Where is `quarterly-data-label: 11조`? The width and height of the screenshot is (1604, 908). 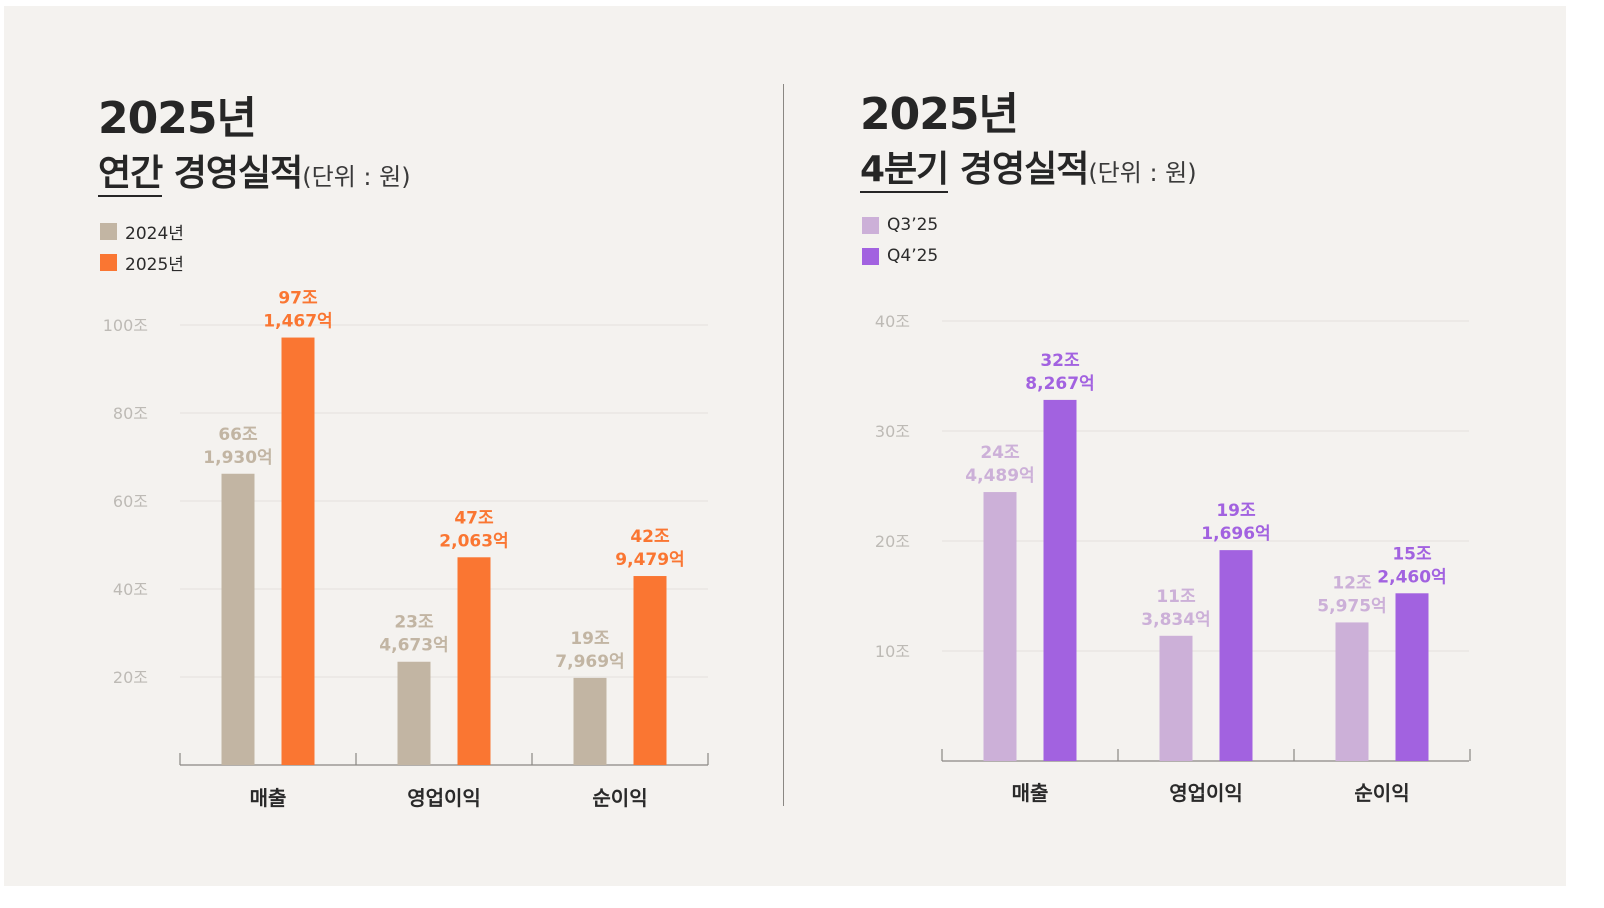 quarterly-data-label: 11조 is located at coordinates (1176, 597).